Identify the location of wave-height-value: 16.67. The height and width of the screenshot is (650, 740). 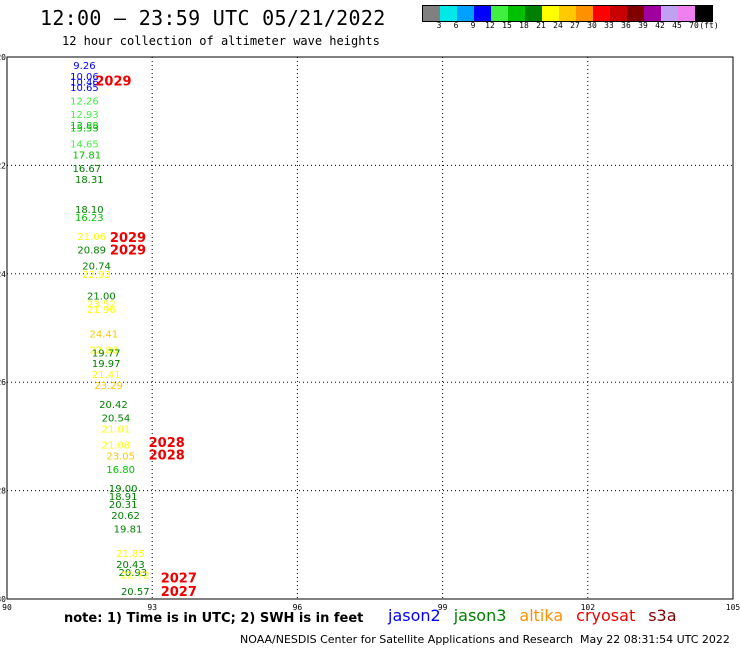
(87, 169).